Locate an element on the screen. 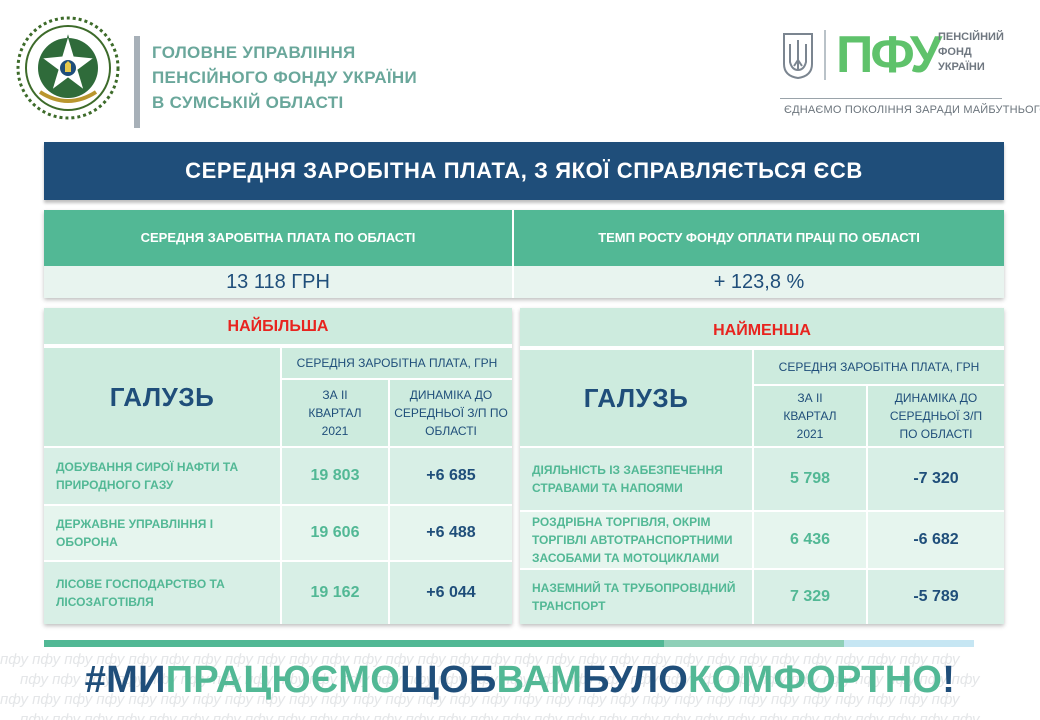  hashtag-slogan: #МИПРАЦЮЄМОЩОБВАМБУЛОКОМФОРТНО! is located at coordinates (520, 680).